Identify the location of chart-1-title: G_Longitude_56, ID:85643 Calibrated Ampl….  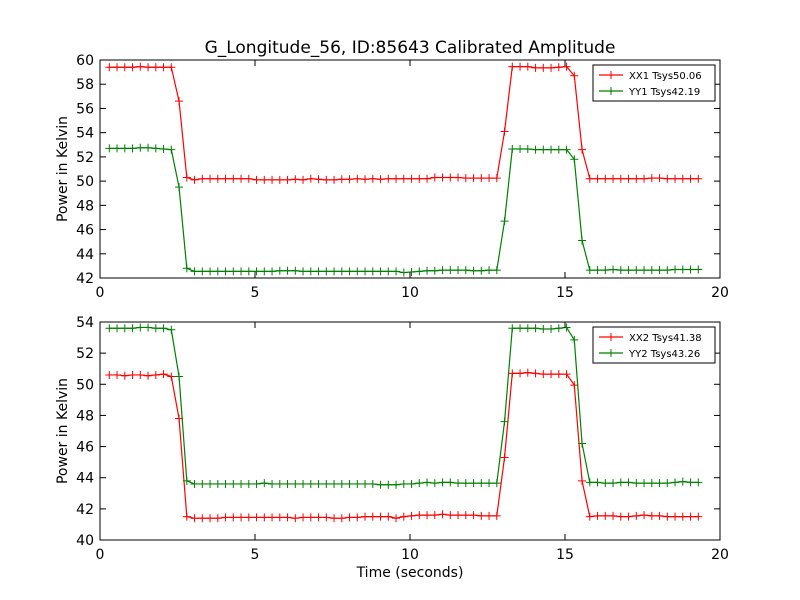
(410, 48).